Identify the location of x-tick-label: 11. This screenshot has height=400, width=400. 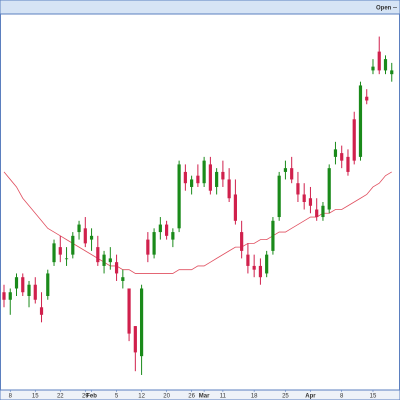
(223, 397).